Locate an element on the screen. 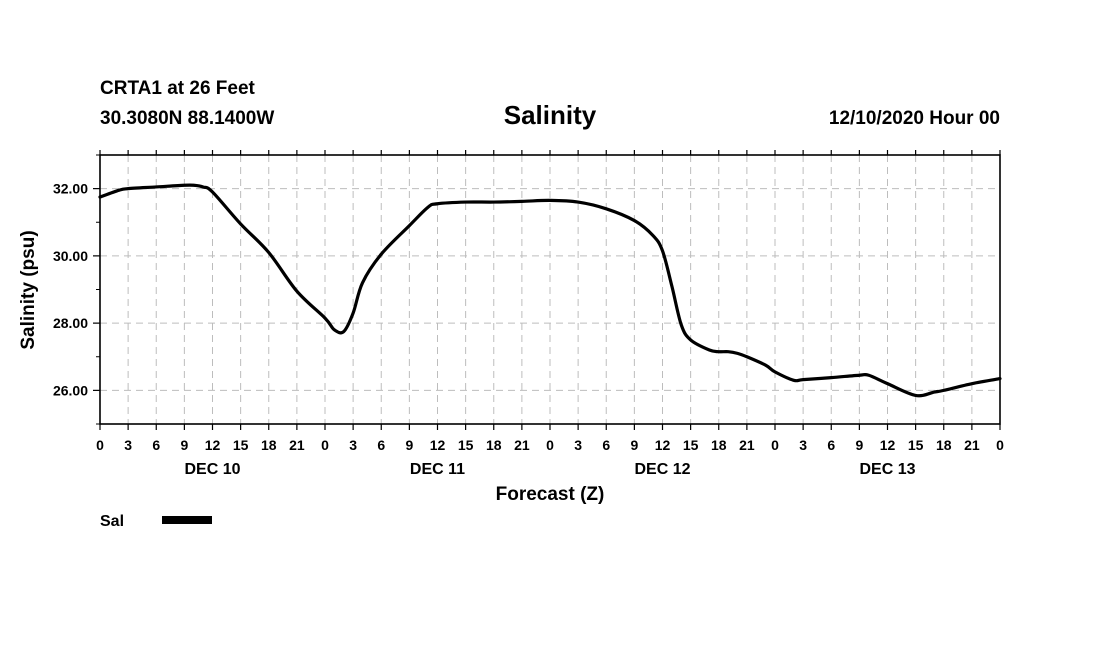 Image resolution: width=1100 pixels, height=650 pixels. coordinates-label: 30.3080N 88.1400W is located at coordinates (187, 118).